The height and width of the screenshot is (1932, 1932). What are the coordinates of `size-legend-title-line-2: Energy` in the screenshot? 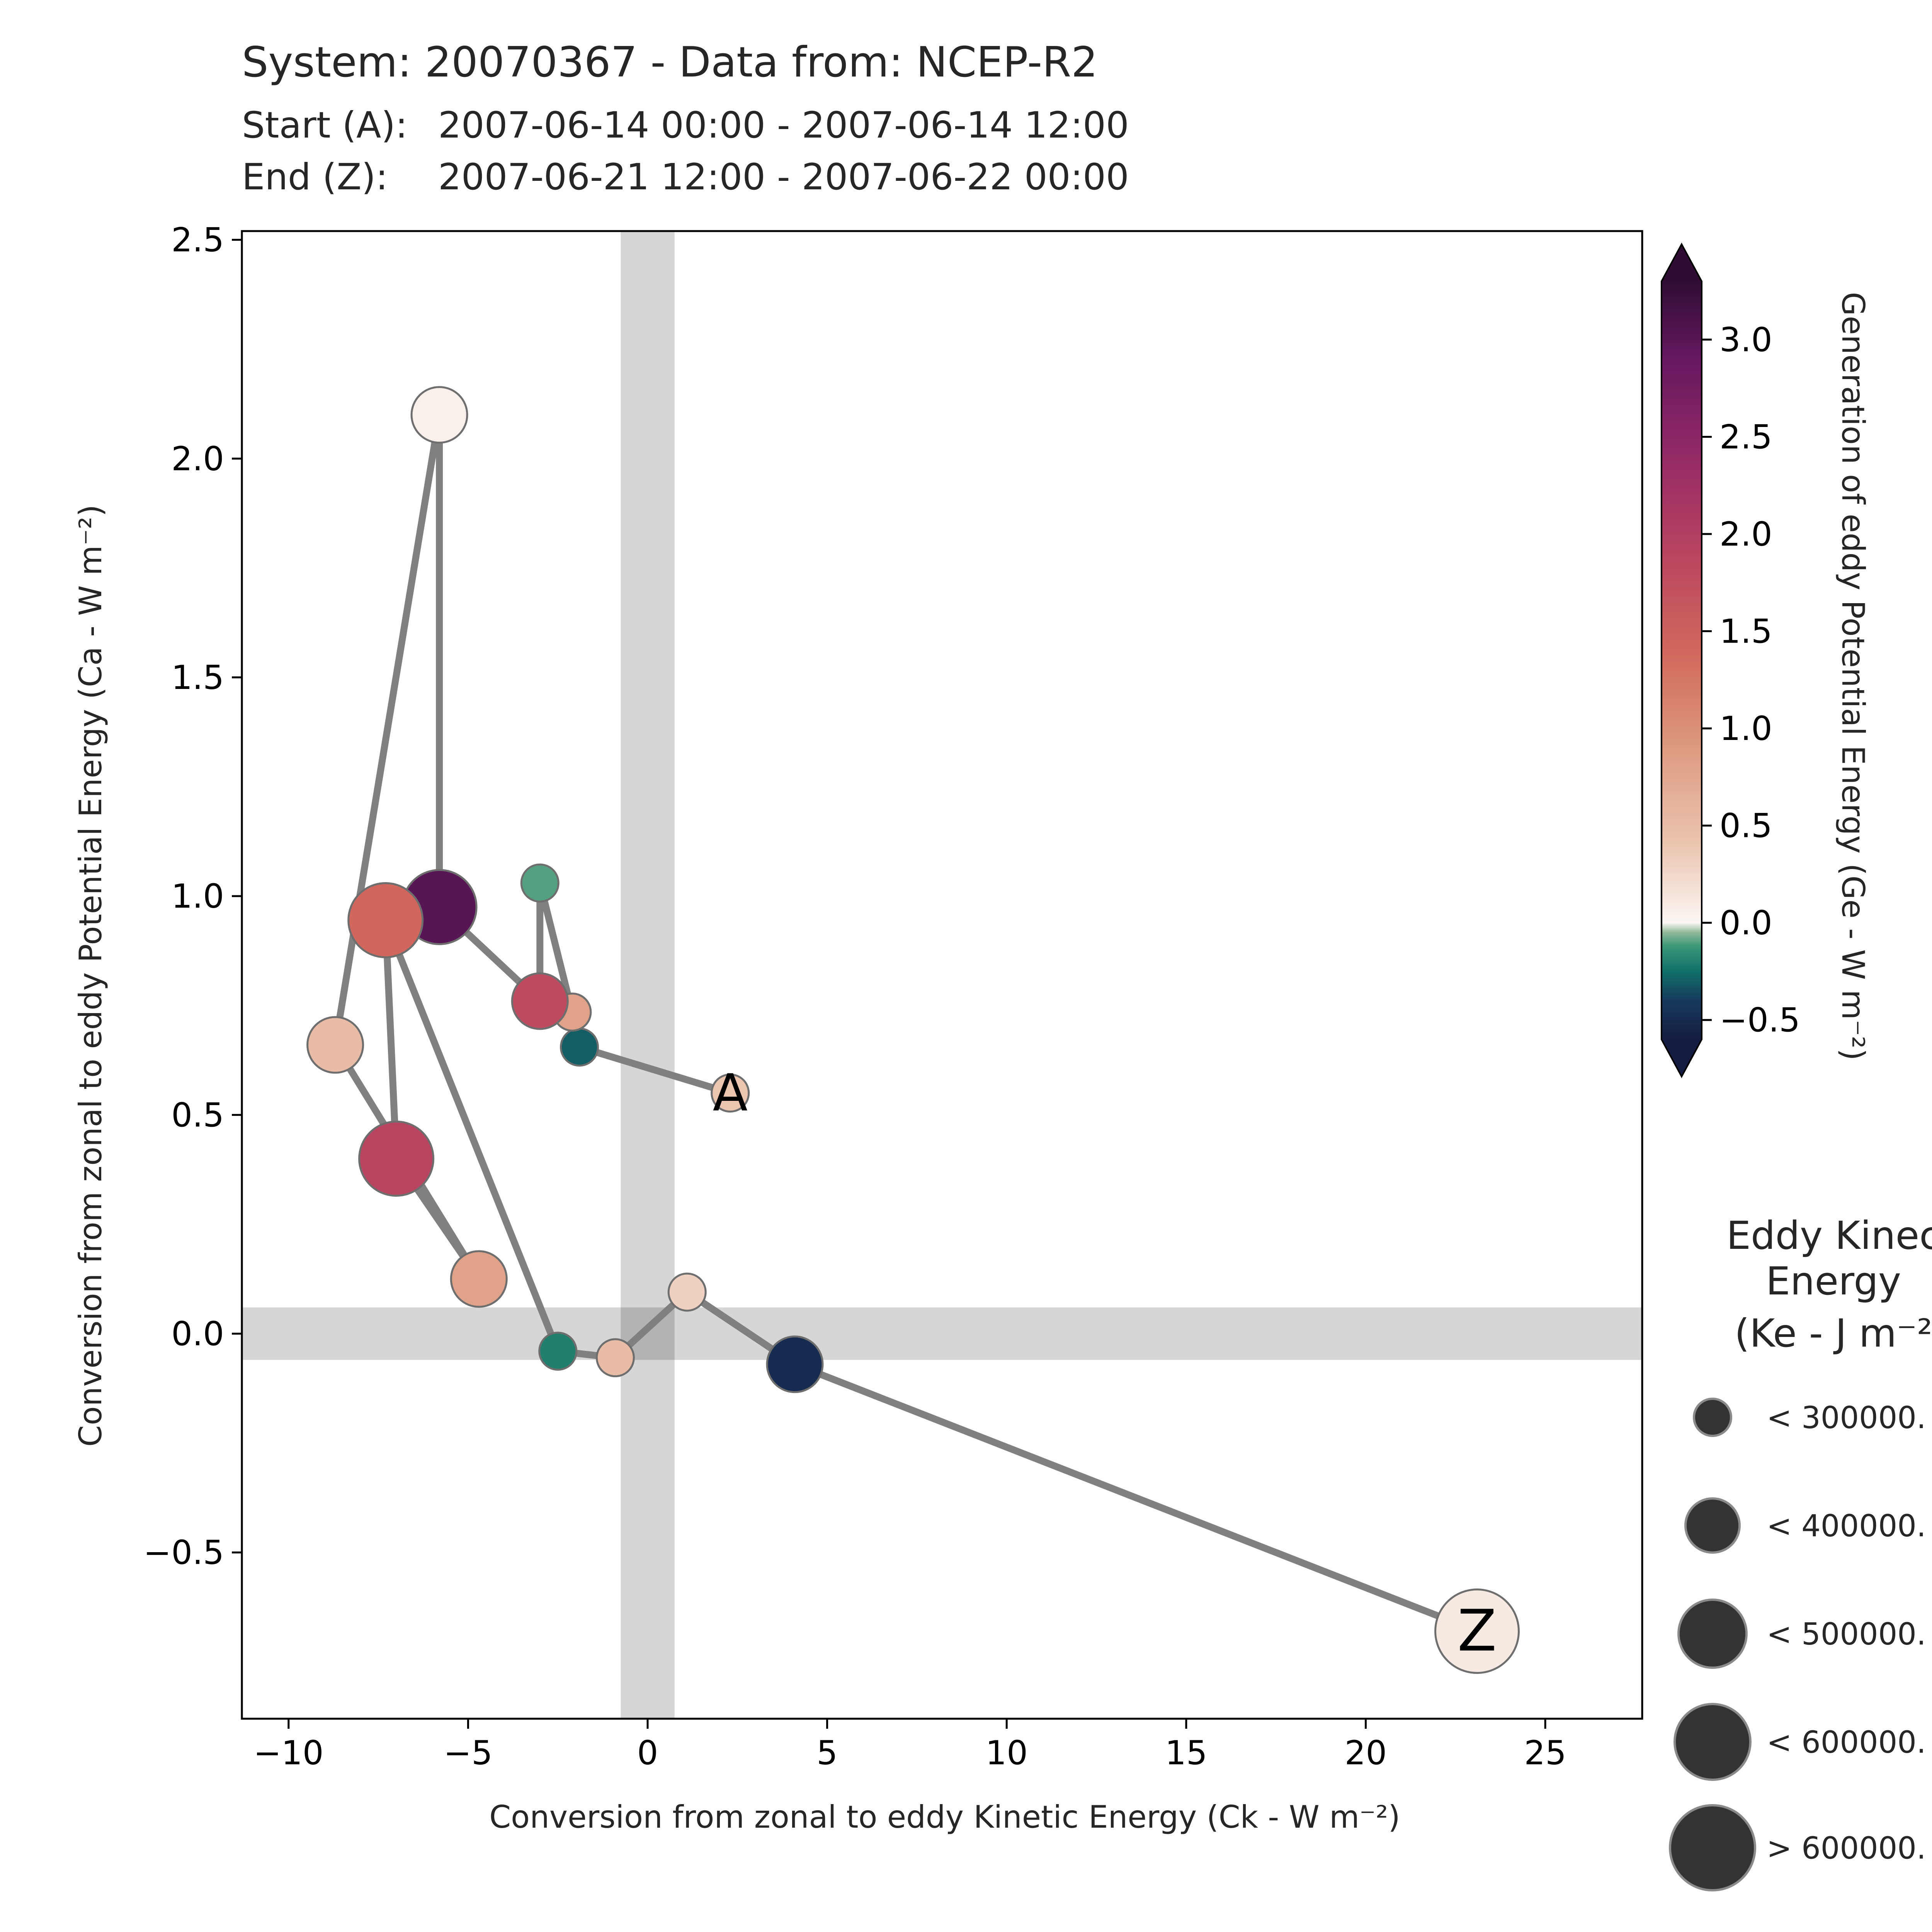 It's located at (1834, 1282).